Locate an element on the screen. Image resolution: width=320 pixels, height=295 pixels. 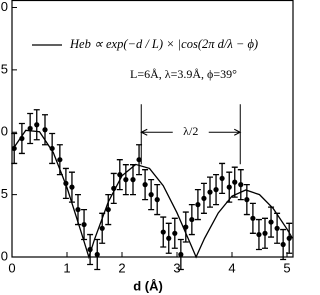
annotation: L=6Å, λ=3.9Å, ϕ=39° is located at coordinates (183, 74).